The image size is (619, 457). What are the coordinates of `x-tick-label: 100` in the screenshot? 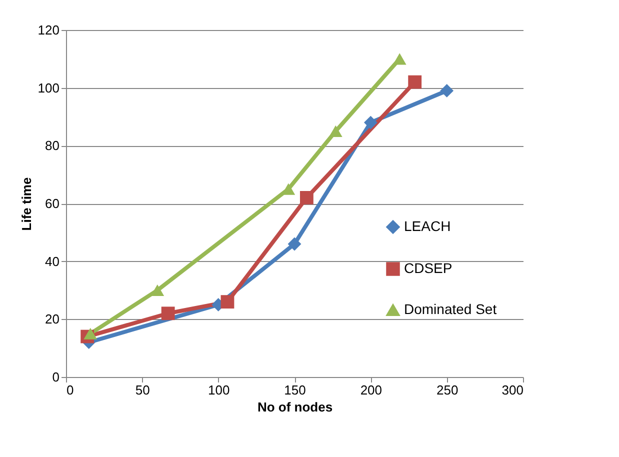 It's located at (219, 390).